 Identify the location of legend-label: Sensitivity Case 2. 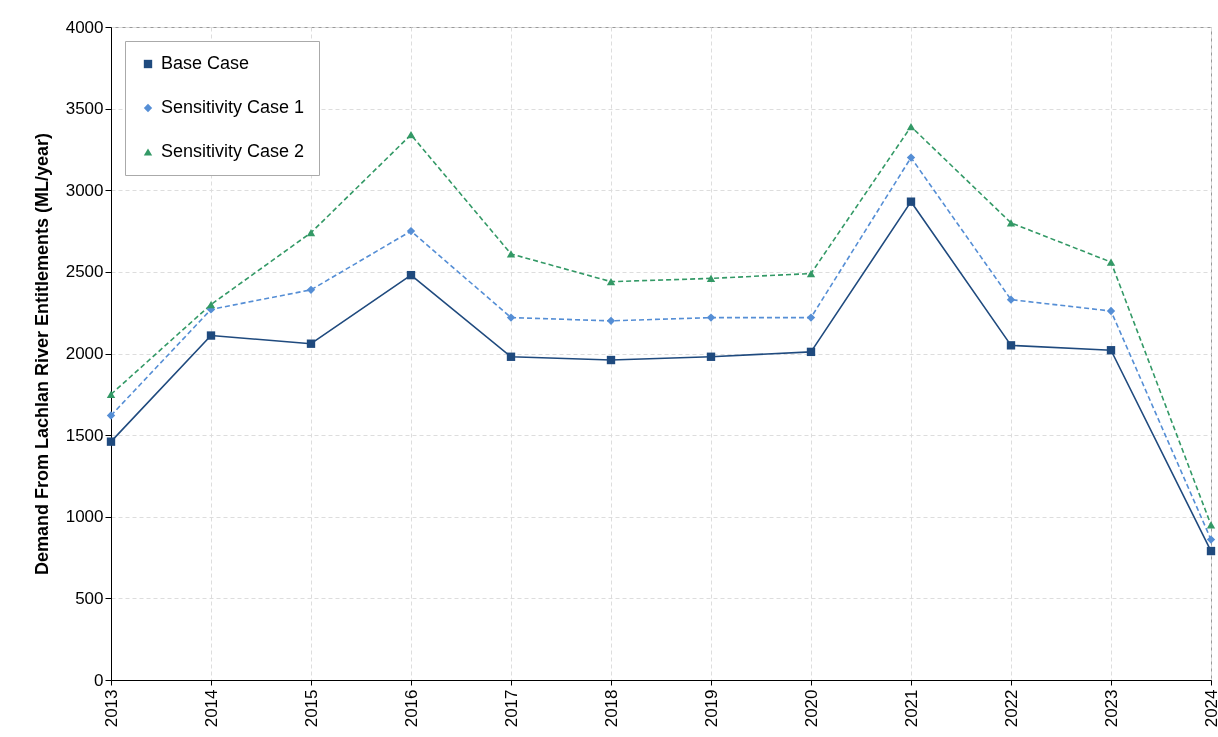
(233, 151).